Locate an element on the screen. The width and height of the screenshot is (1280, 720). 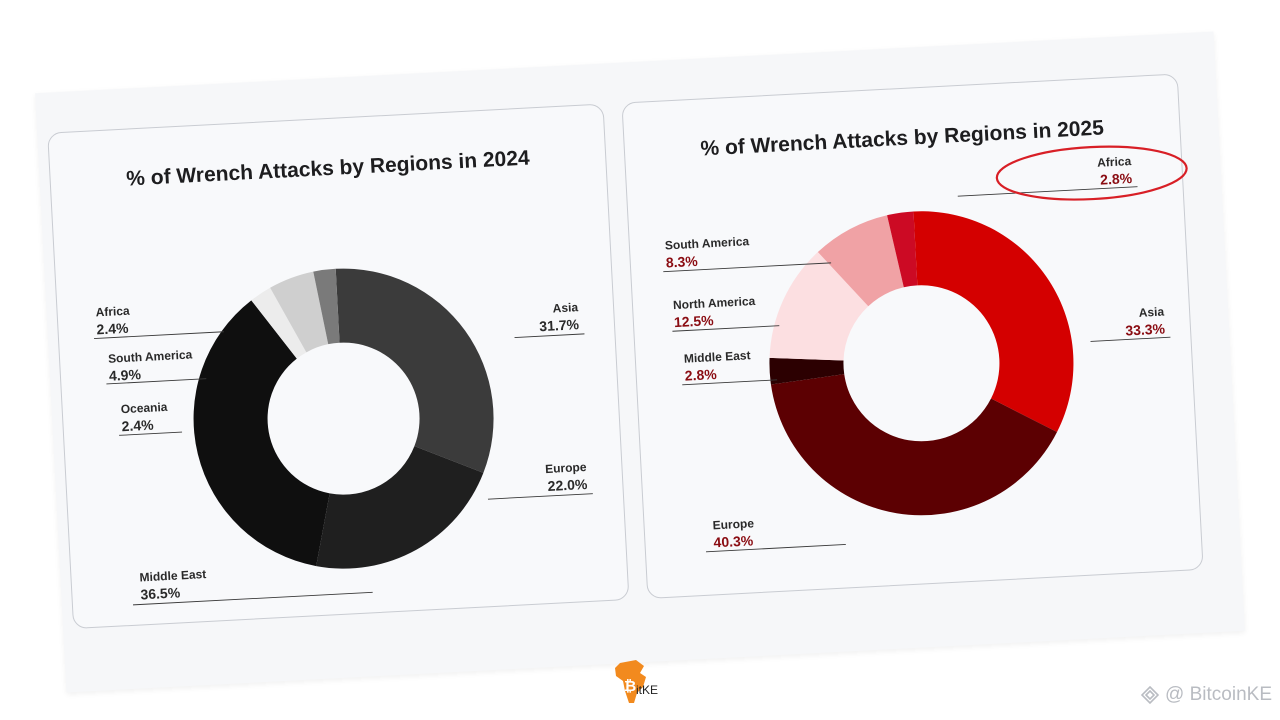
label-value-africa: 2.4% is located at coordinates (112, 329).